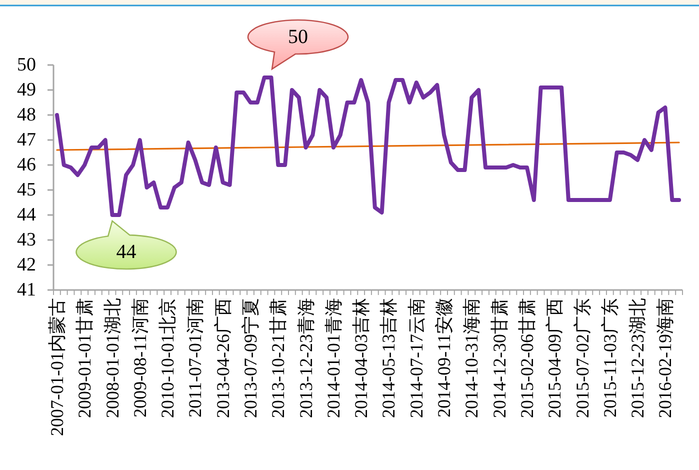 The image size is (699, 470). Describe the element at coordinates (499, 358) in the screenshot. I see `x-tick-label: 2014-12-30甘肃` at that location.